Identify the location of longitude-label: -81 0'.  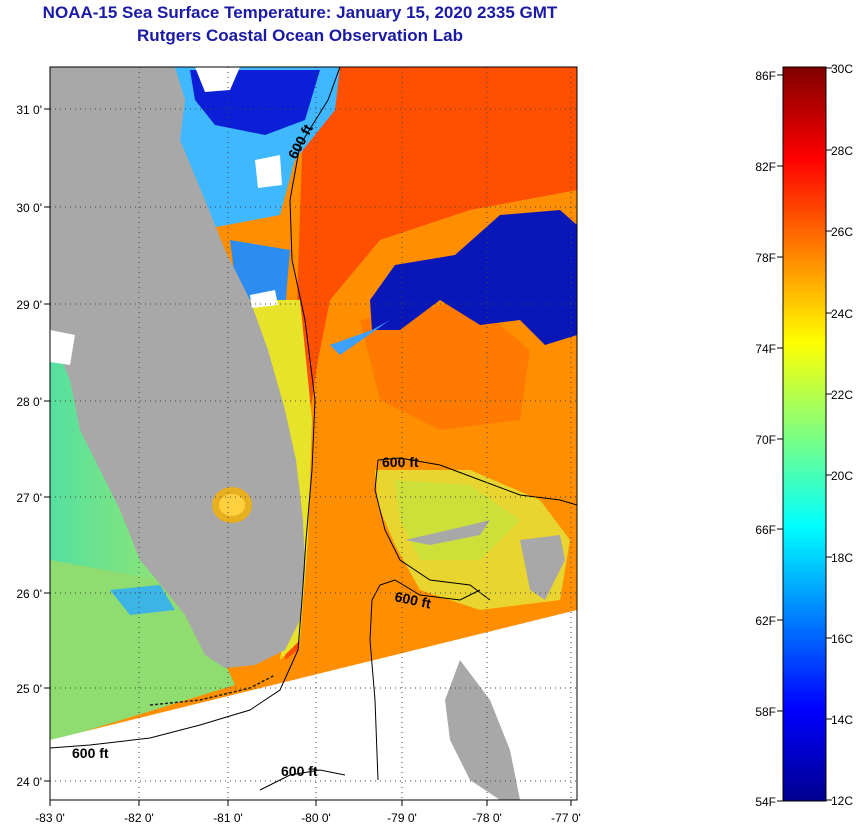
(228, 818).